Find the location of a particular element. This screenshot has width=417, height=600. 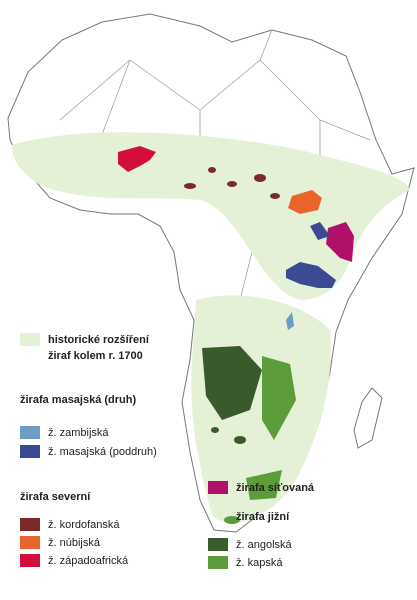

legend-label: ž. západoafrická is located at coordinates (88, 561).